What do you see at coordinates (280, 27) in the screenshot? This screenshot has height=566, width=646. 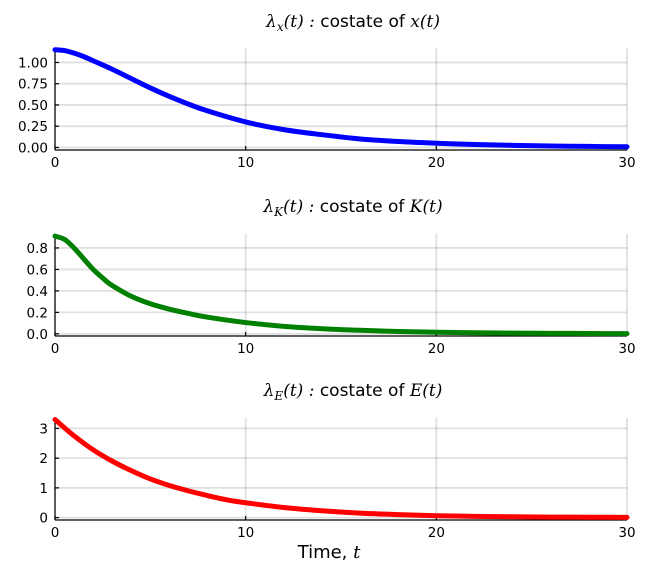 I see `title-subscript: x` at bounding box center [280, 27].